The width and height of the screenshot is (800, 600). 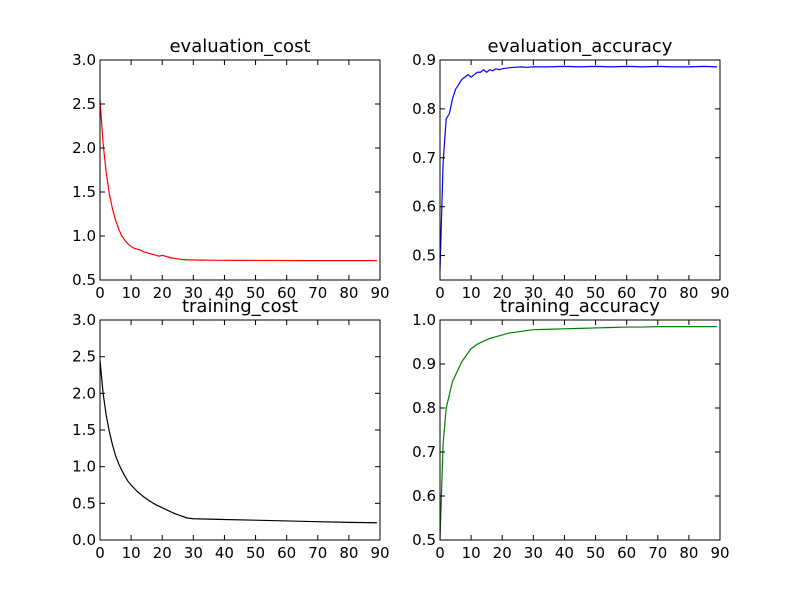 What do you see at coordinates (240, 306) in the screenshot?
I see `training-cost-title: training_cost` at bounding box center [240, 306].